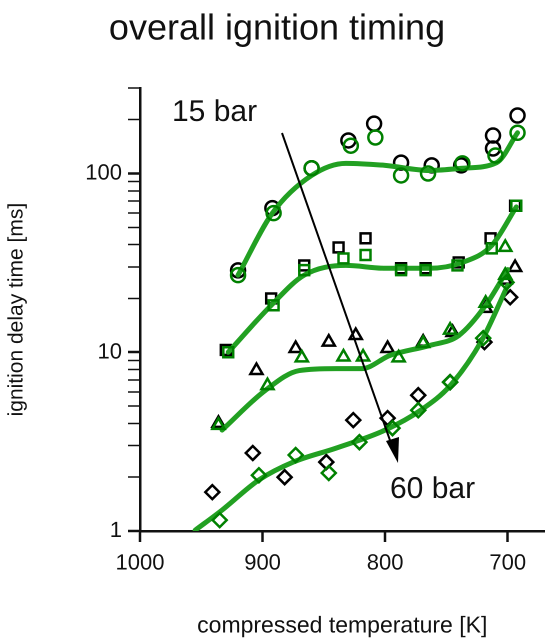 The image size is (554, 644). What do you see at coordinates (262, 561) in the screenshot?
I see `x-tick-label: 900` at bounding box center [262, 561].